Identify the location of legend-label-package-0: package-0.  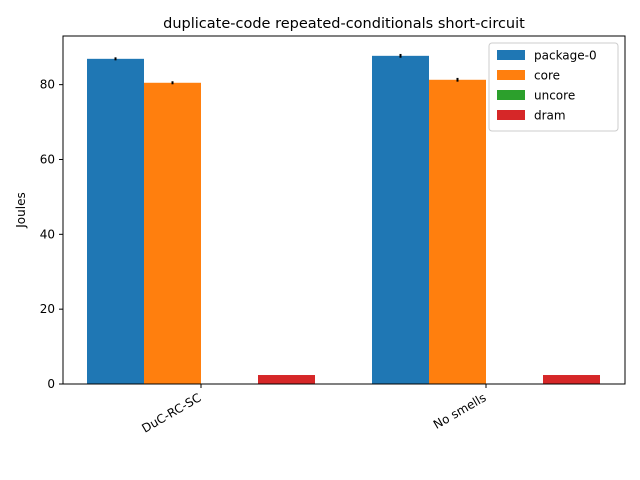
(565, 56).